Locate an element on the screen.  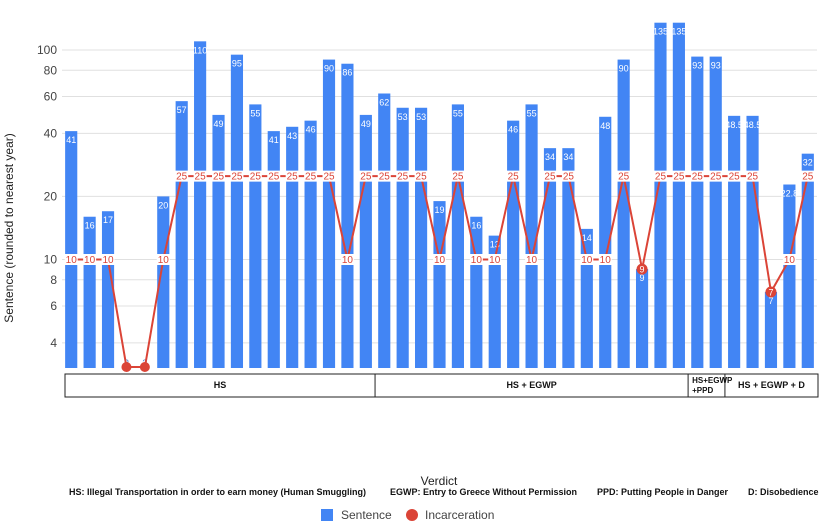
y-axis-label: Sentence (rounded to nearest year) is located at coordinates (9, 227).